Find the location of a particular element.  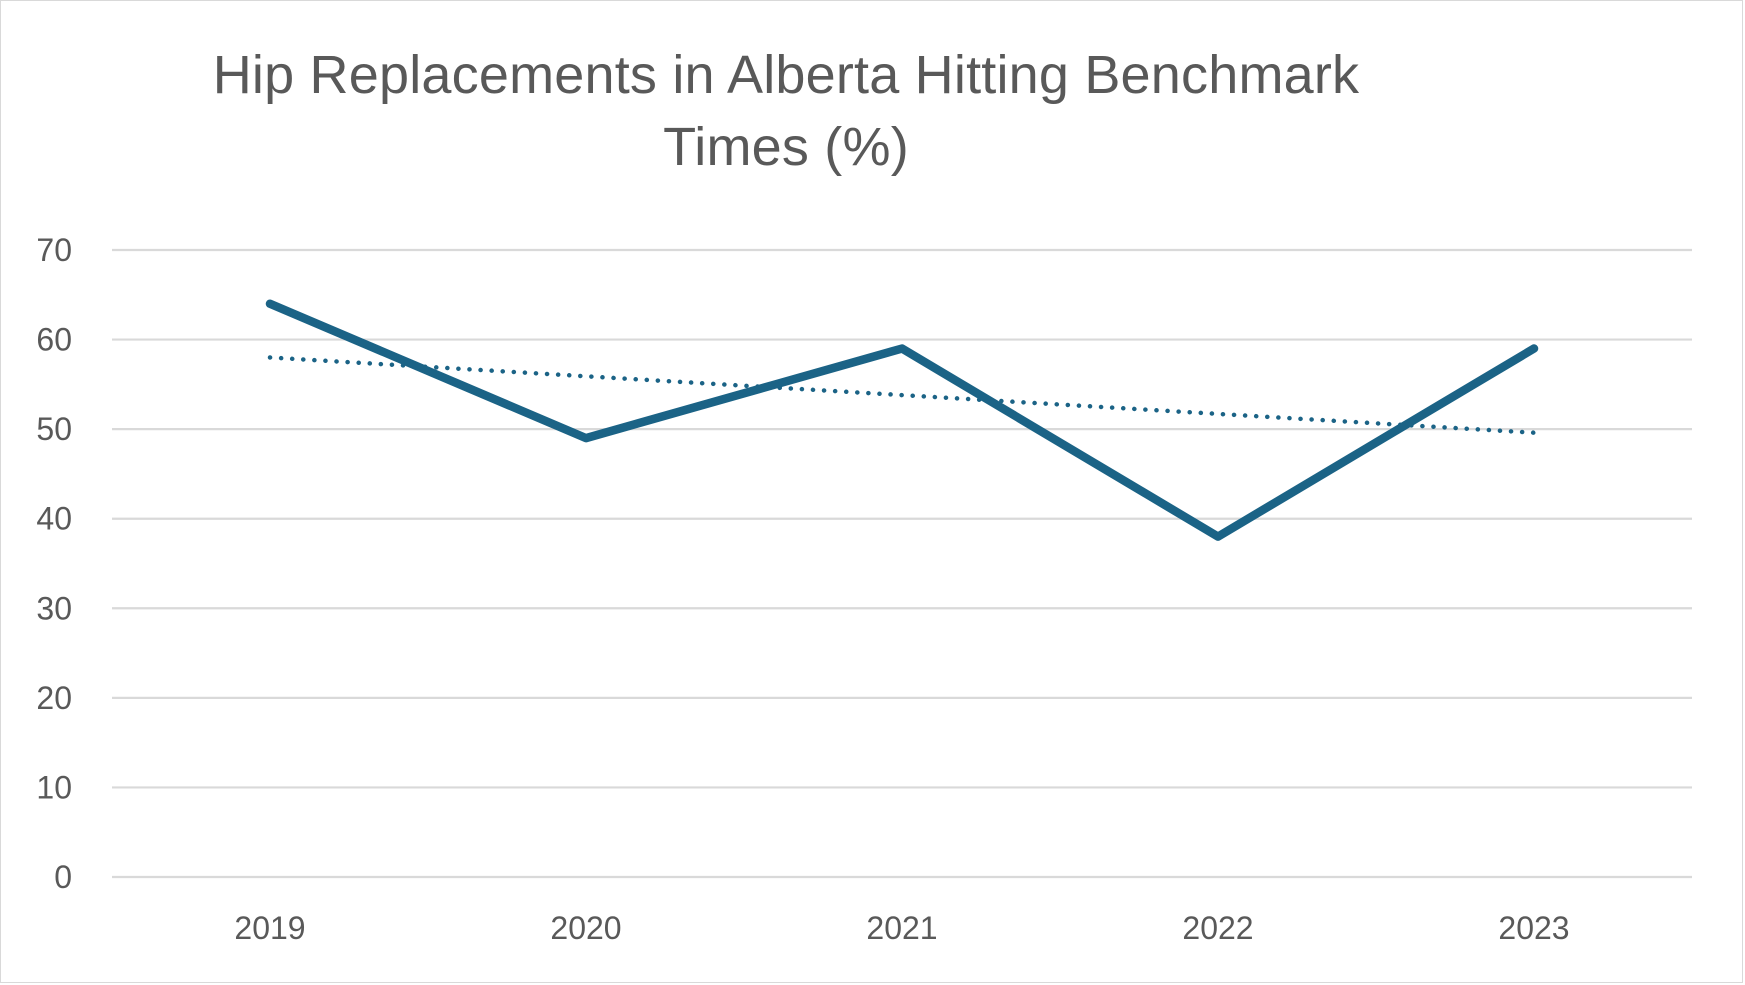

x-tick-label-2023: 2023 is located at coordinates (1533, 928).